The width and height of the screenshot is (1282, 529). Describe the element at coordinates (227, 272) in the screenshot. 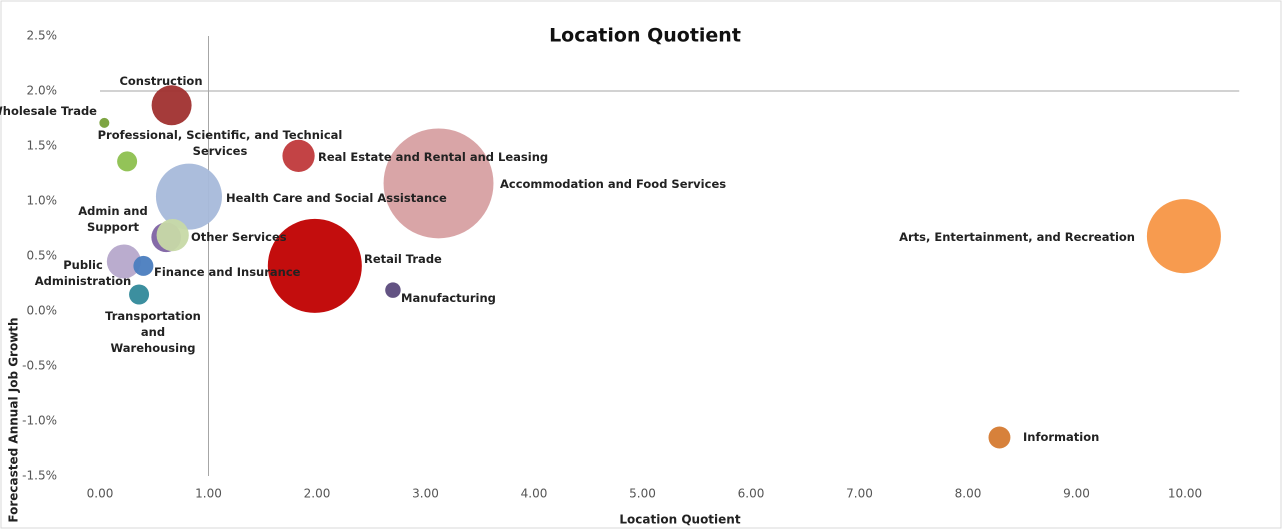

I see `bubble-label: Finance and Insurance` at that location.